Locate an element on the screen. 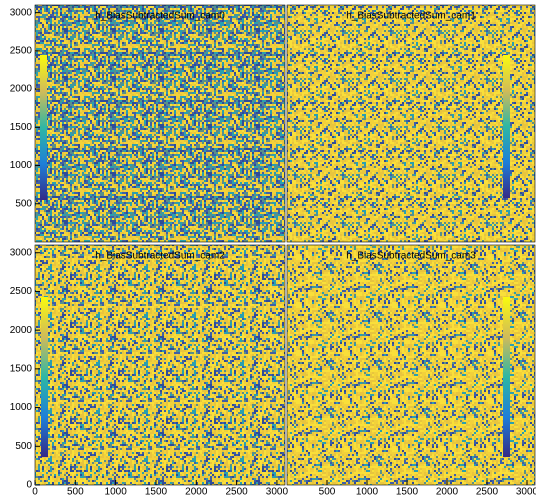 Image resolution: width=536 pixels, height=497 pixels. panel-title: h_BiasSubtractedSum_cam3 is located at coordinates (411, 256).